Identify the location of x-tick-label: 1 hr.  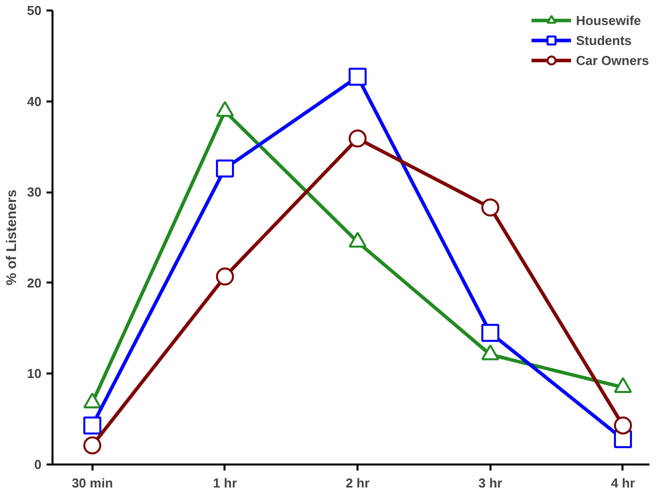
(225, 483).